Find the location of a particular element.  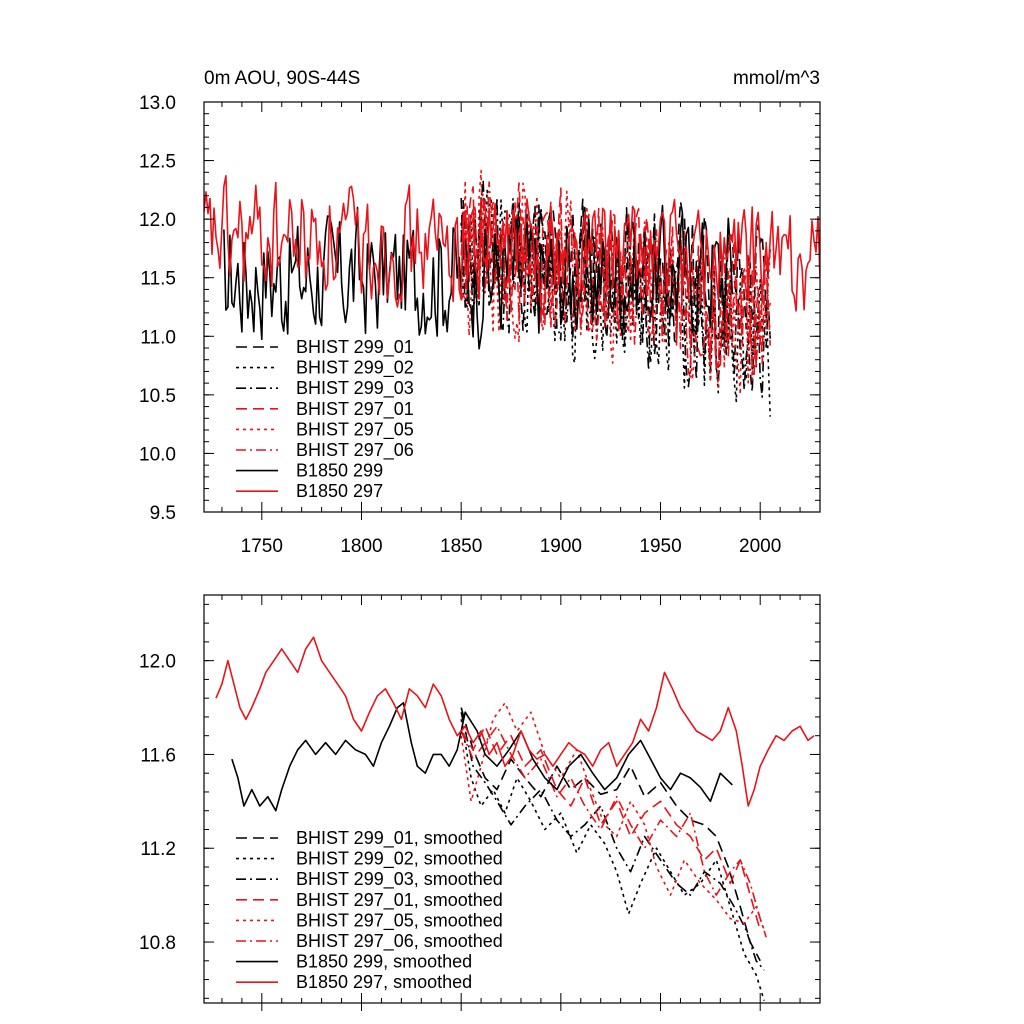

top-y-tick-label: 12.5 is located at coordinates (157, 162).